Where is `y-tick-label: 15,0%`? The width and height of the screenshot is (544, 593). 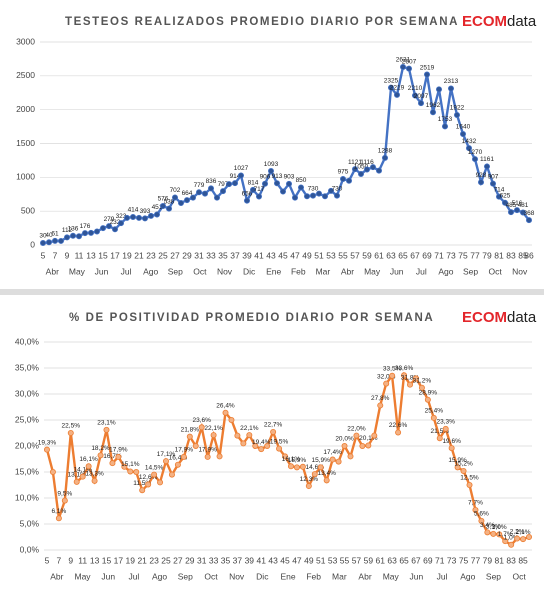 y-tick-label: 15,0% is located at coordinates (27, 471).